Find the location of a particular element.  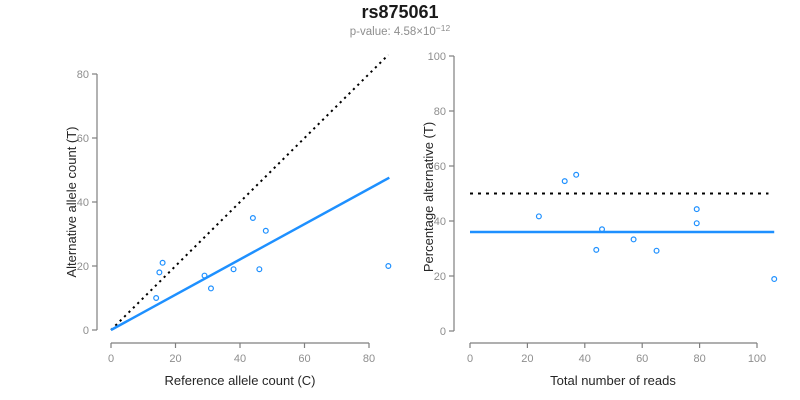

p-value-exponent: −12 is located at coordinates (443, 28).